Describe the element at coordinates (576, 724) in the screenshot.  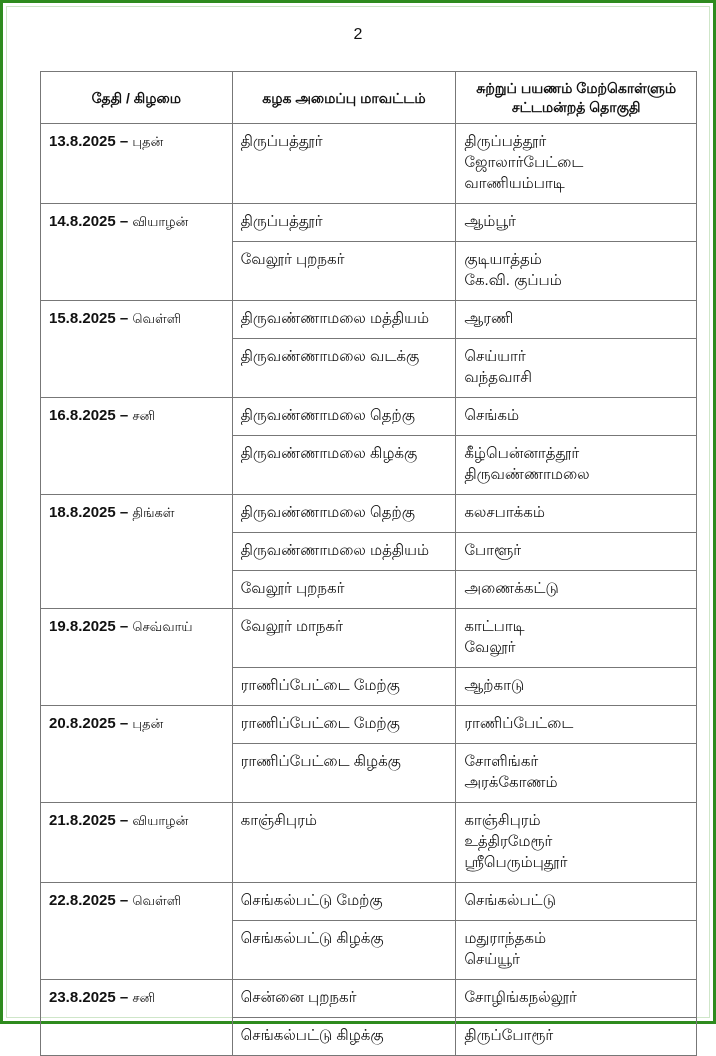
I see `constituency-cell: ராணிப்பேட்டை` at that location.